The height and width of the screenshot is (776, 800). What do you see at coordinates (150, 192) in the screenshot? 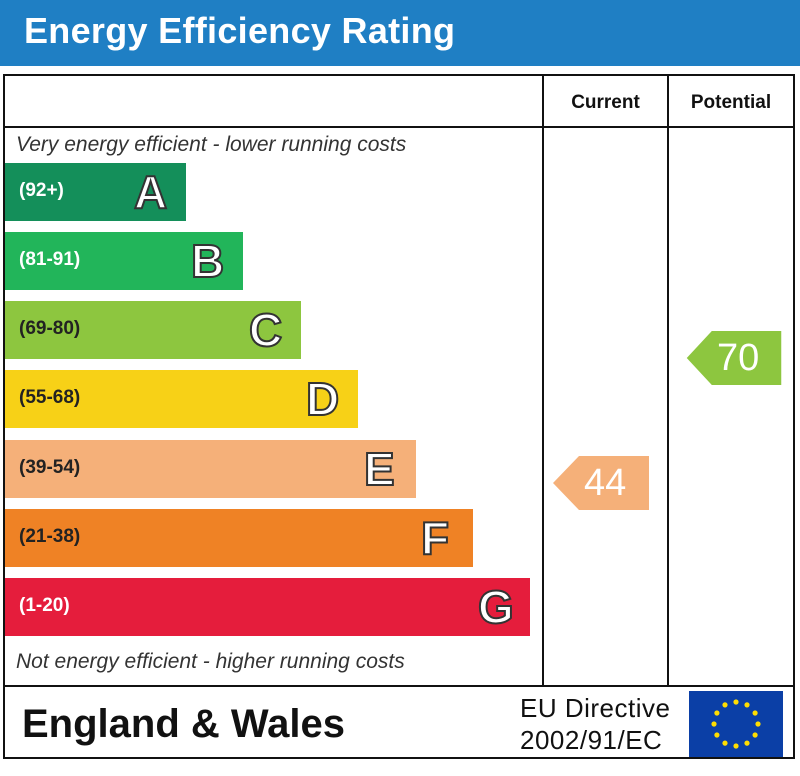
I see `band-letter: A` at bounding box center [150, 192].